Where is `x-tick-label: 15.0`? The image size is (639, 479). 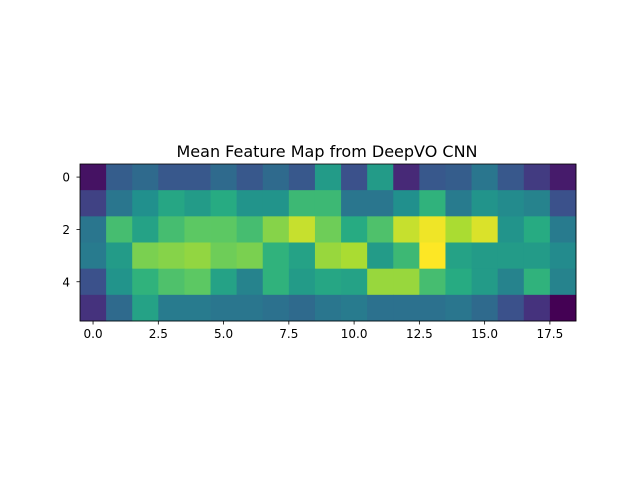
x-tick-label: 15.0 is located at coordinates (484, 334).